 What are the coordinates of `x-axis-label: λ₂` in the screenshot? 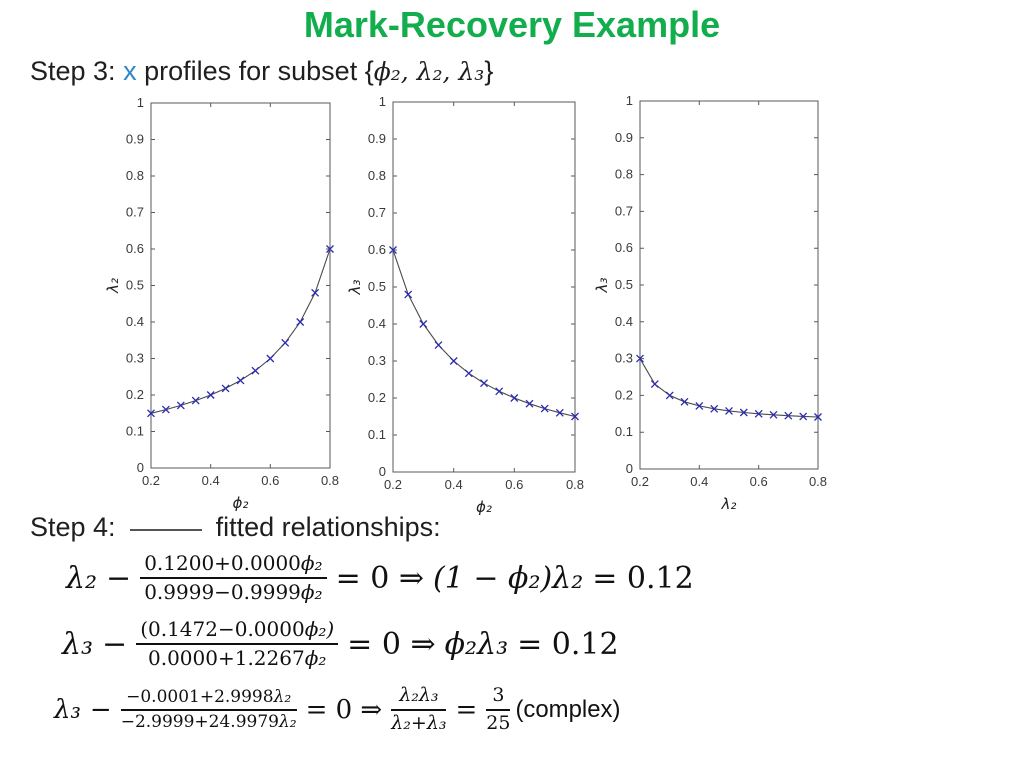 It's located at (729, 504).